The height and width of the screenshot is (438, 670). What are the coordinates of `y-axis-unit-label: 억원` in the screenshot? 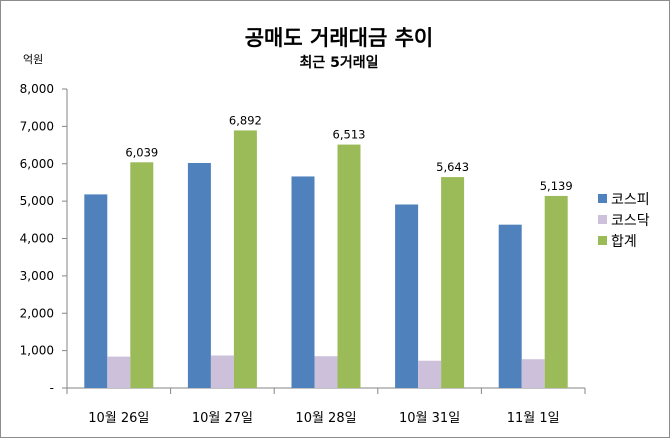 It's located at (33, 59).